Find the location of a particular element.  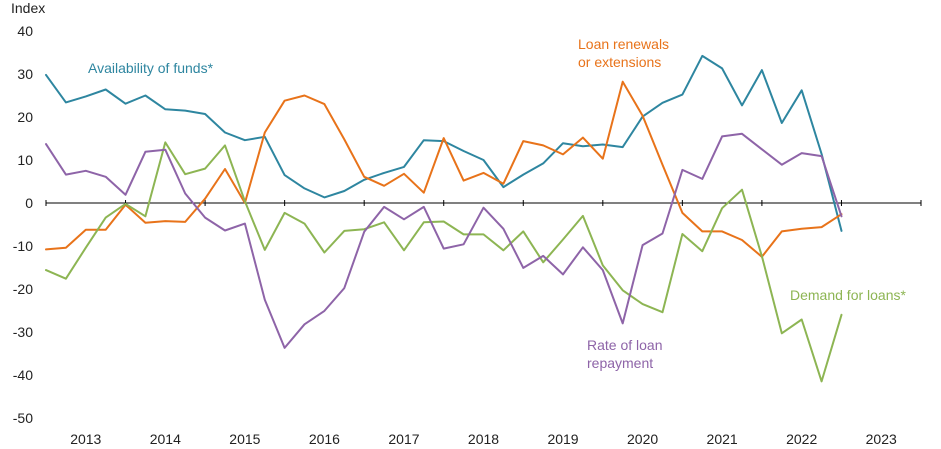

y-tick-label: 0 is located at coordinates (29, 203).